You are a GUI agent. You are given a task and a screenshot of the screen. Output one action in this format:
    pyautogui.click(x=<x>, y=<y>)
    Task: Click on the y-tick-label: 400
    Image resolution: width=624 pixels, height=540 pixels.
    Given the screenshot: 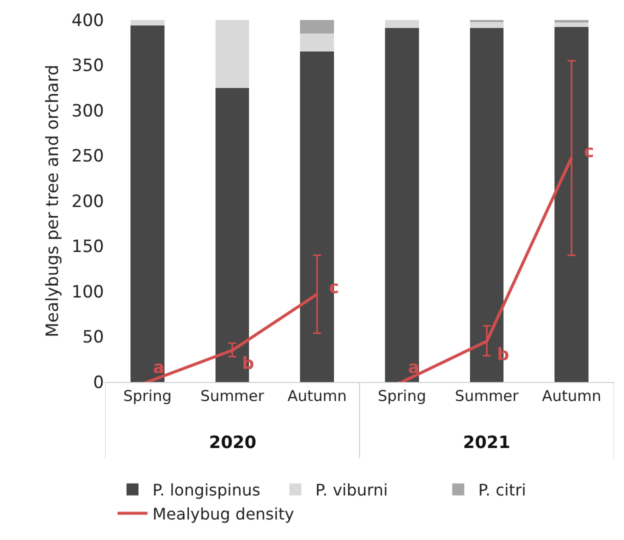 What is the action you would take?
    pyautogui.click(x=88, y=20)
    